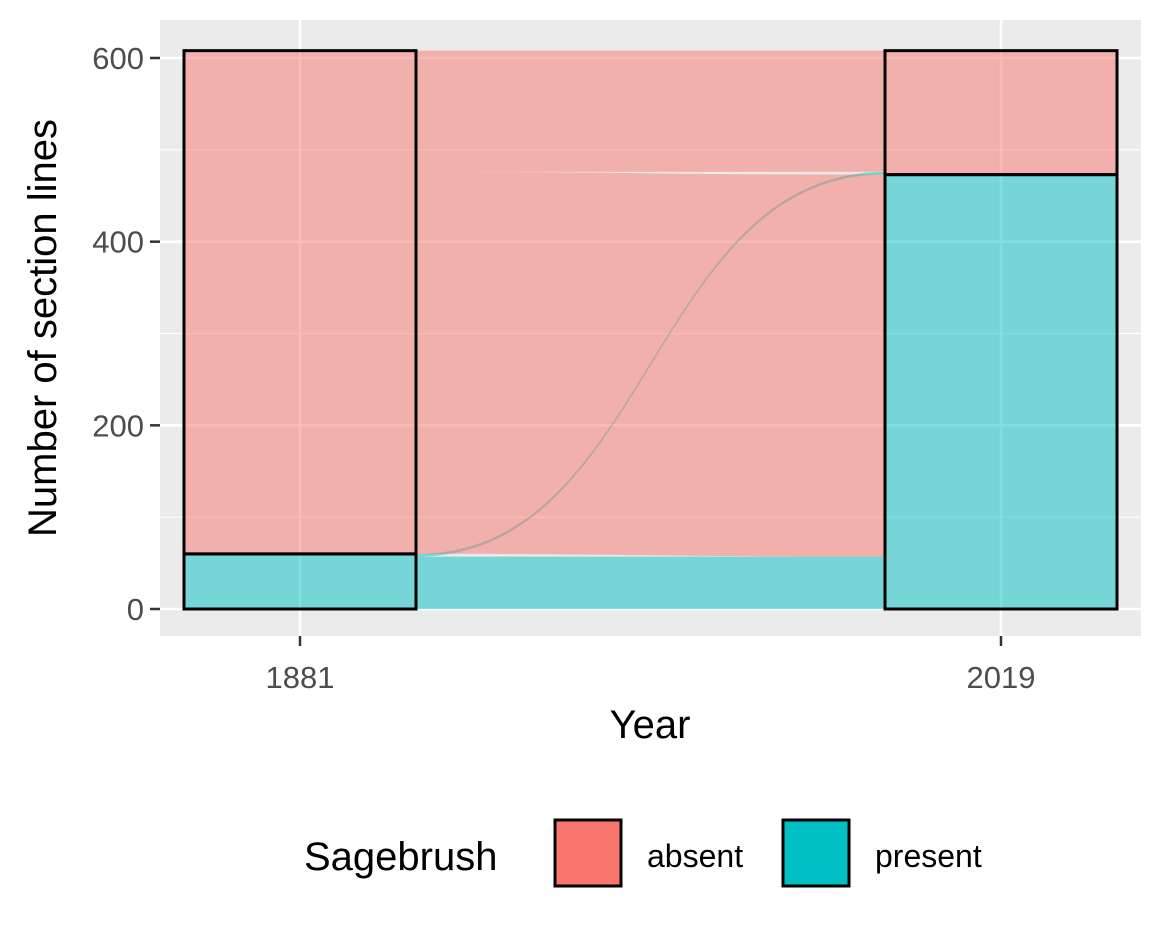  Describe the element at coordinates (816, 853) in the screenshot. I see `legend-key-present` at that location.